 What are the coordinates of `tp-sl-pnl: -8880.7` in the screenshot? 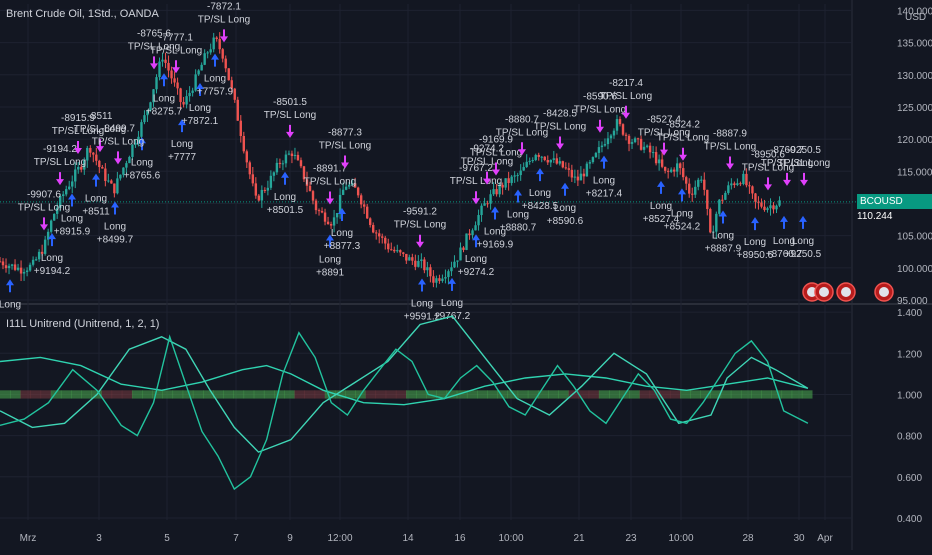 It's located at (522, 119).